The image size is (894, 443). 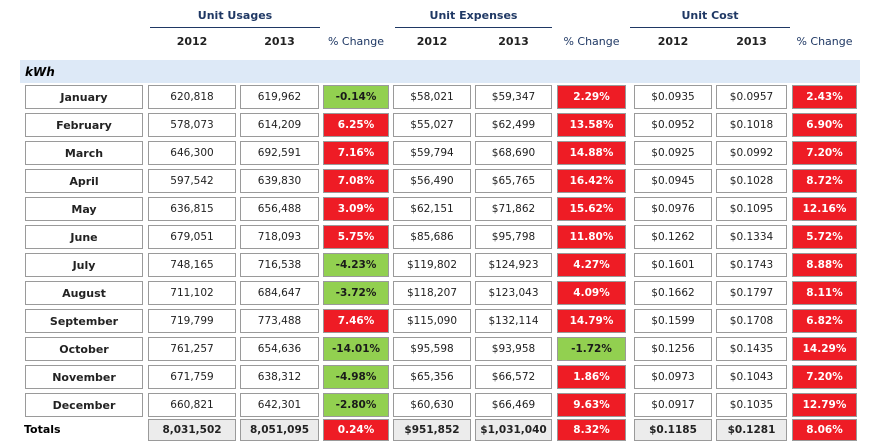 What do you see at coordinates (432, 181) in the screenshot?
I see `value-cell: $56,490` at bounding box center [432, 181].